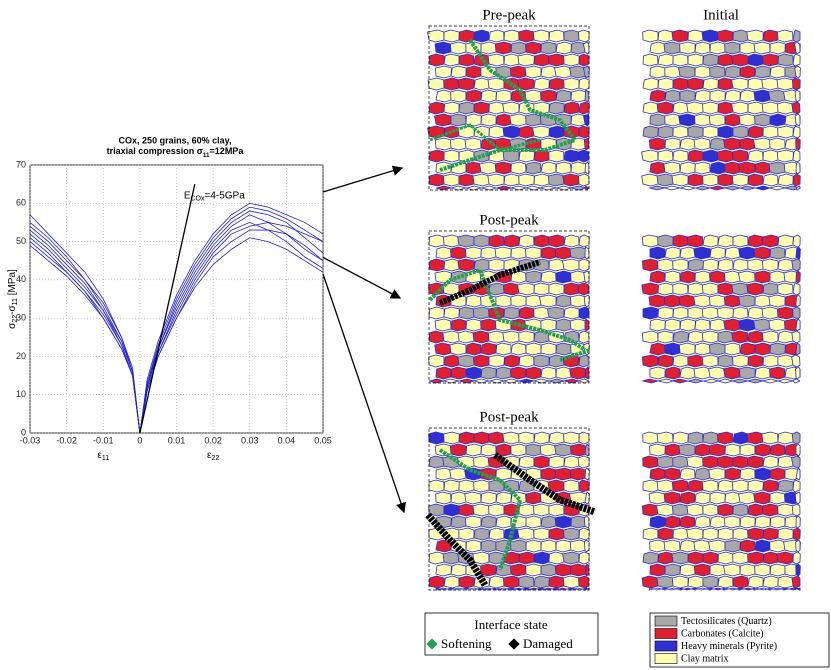 This screenshot has width=831, height=670. Describe the element at coordinates (705, 658) in the screenshot. I see `legend-label: Clay matrix` at that location.